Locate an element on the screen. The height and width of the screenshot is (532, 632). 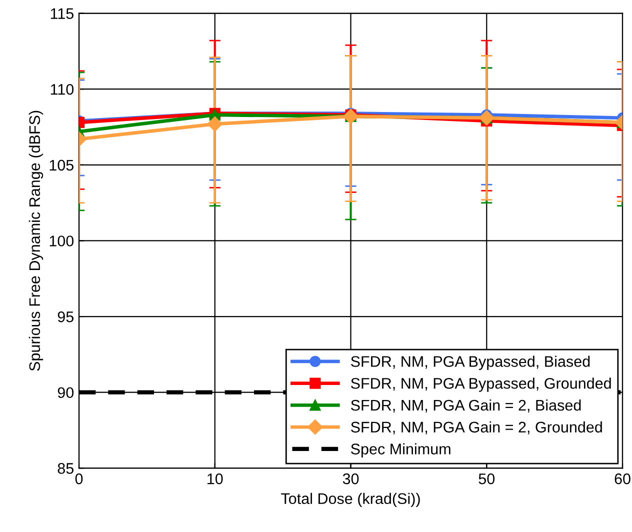
y-tick-label: 90 is located at coordinates (66, 392).